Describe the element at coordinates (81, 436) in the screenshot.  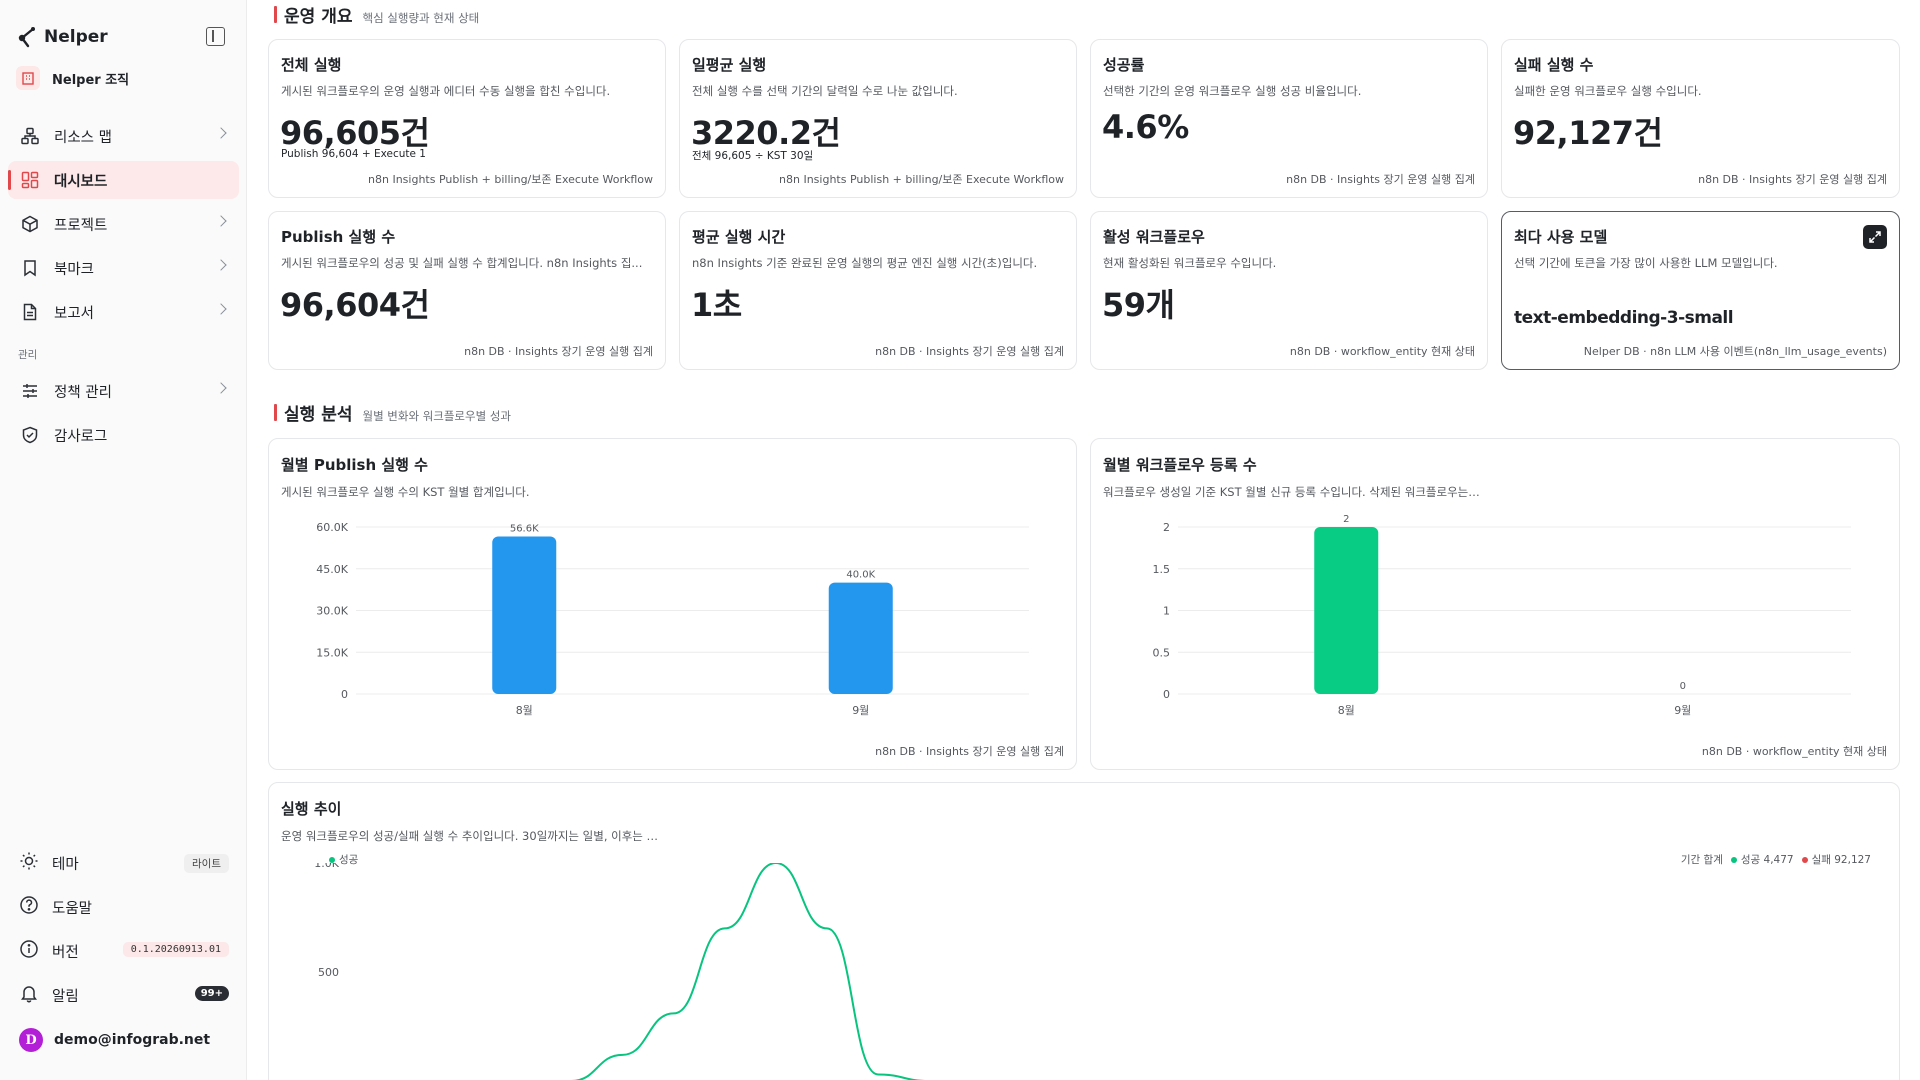
I see `sidebar-item-label: 감사로그` at that location.